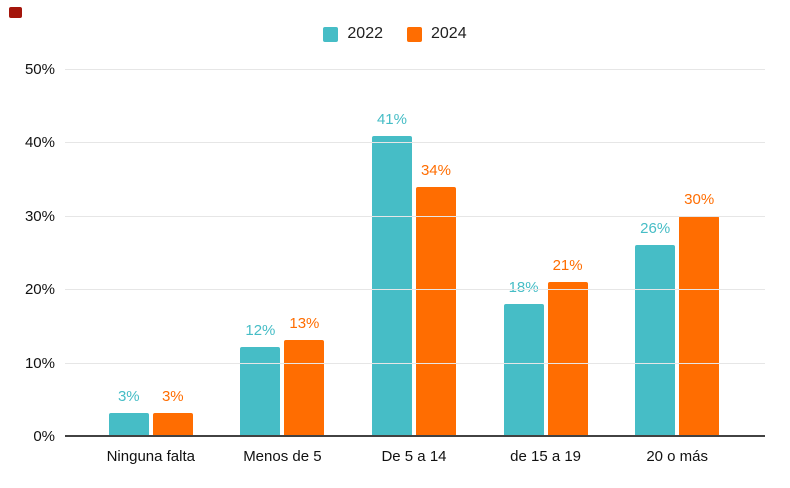 The height and width of the screenshot is (488, 790). Describe the element at coordinates (128, 411) in the screenshot. I see `bar-2022: 3%` at that location.